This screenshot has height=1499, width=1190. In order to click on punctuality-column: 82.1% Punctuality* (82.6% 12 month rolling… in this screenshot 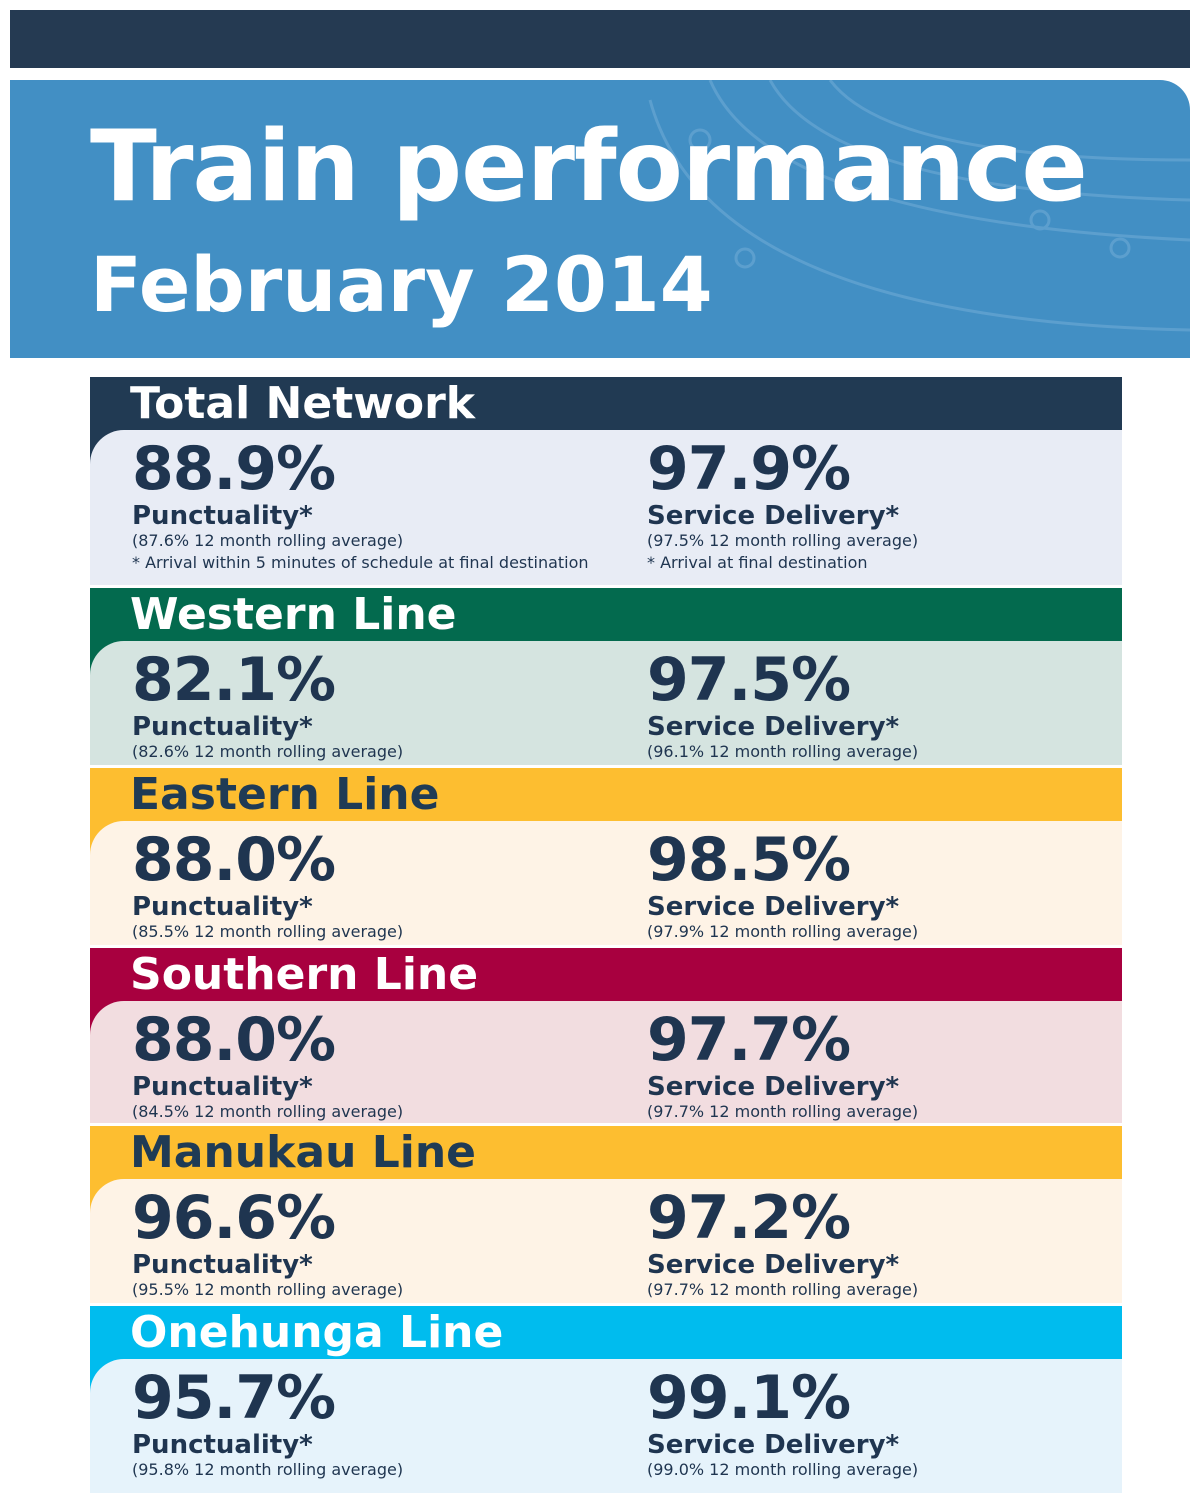, I will do `click(267, 705)`.